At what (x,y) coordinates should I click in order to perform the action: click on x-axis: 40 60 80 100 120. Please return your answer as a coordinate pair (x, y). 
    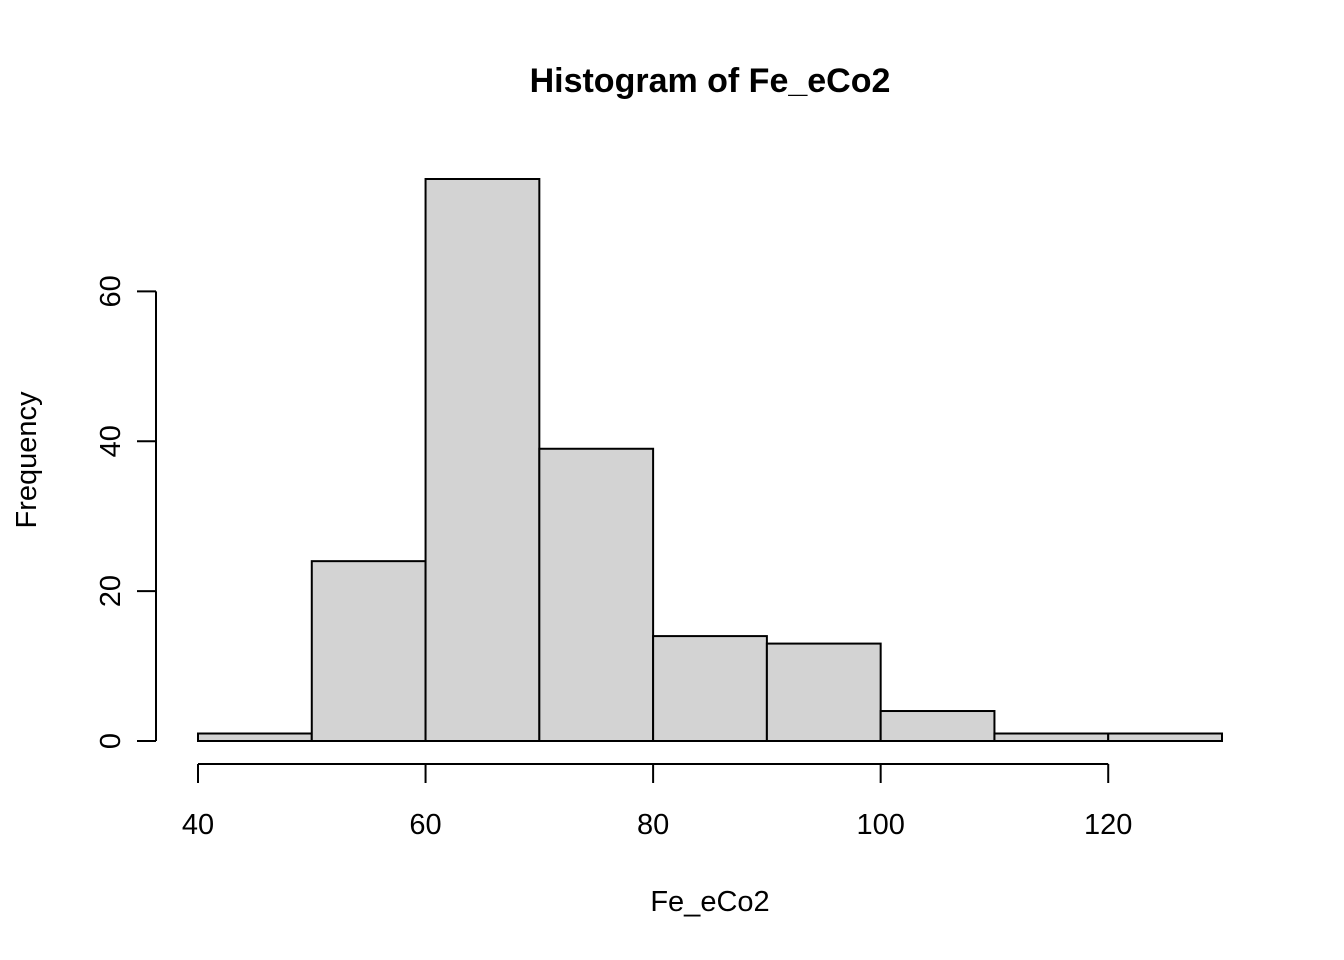
    Looking at the image, I should click on (657, 802).